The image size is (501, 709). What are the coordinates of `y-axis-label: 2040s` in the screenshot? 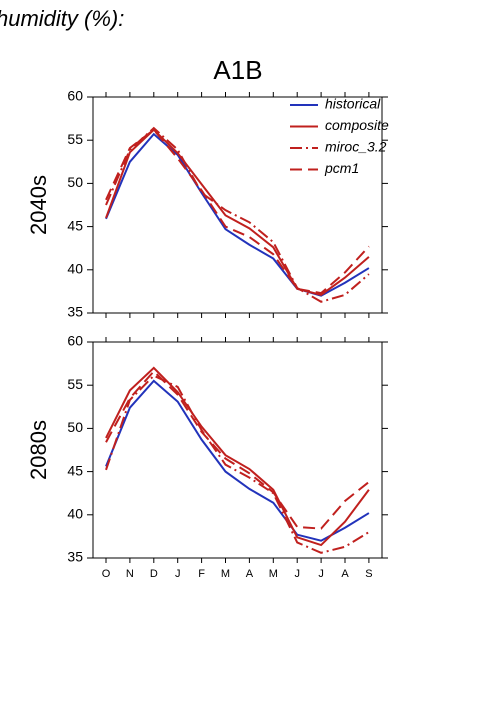 It's located at (38, 205).